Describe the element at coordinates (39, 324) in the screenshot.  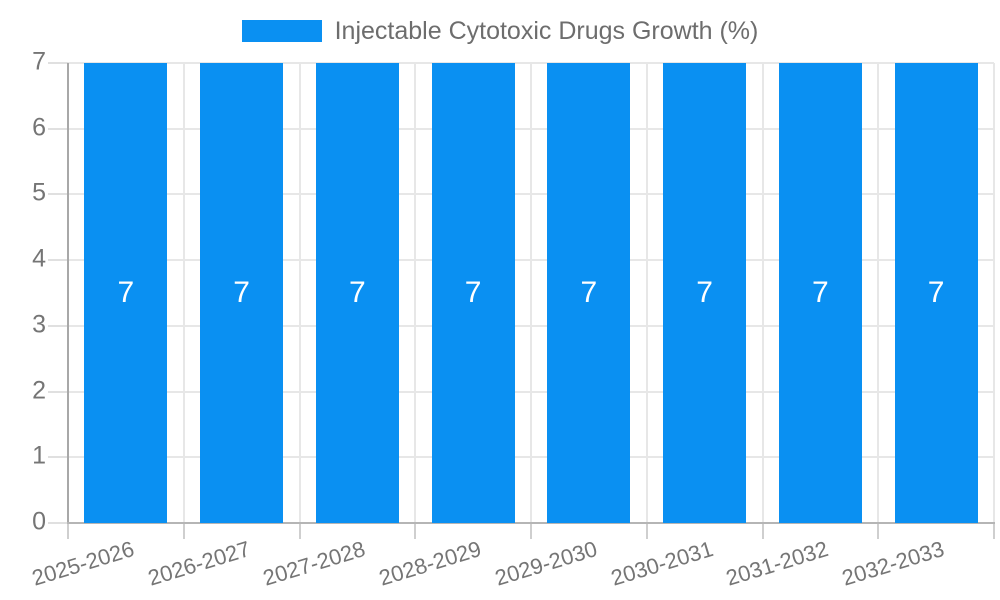
I see `y-axis-tick-label: 3` at that location.